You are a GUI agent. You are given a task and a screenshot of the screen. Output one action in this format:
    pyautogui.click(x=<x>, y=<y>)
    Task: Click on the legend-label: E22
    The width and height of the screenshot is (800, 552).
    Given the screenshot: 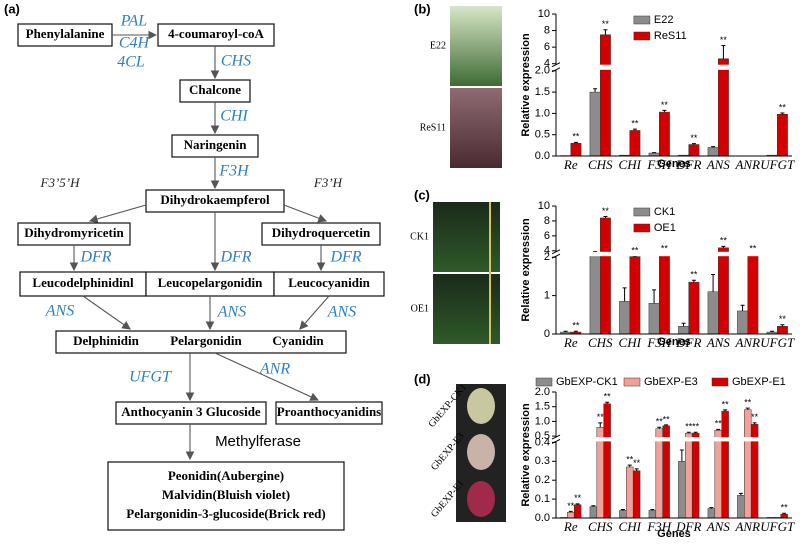 What is the action you would take?
    pyautogui.click(x=664, y=20)
    